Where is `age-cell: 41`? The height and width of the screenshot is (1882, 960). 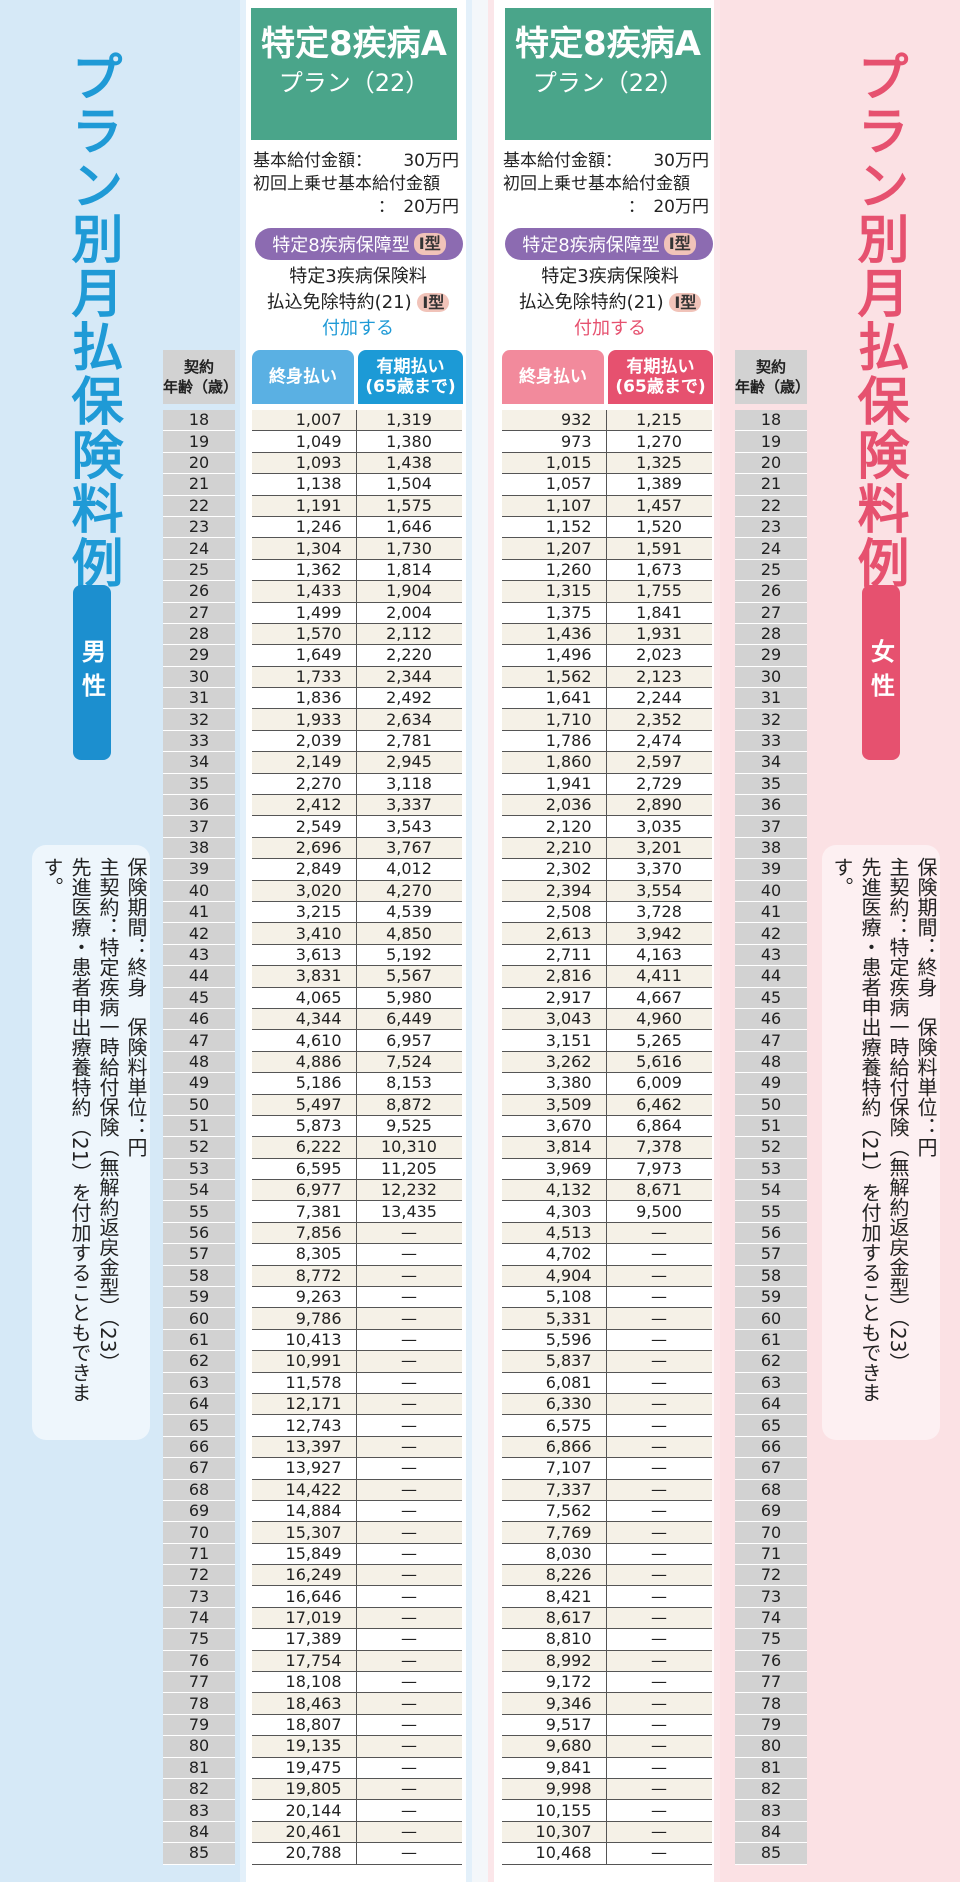 age-cell: 41 is located at coordinates (199, 912).